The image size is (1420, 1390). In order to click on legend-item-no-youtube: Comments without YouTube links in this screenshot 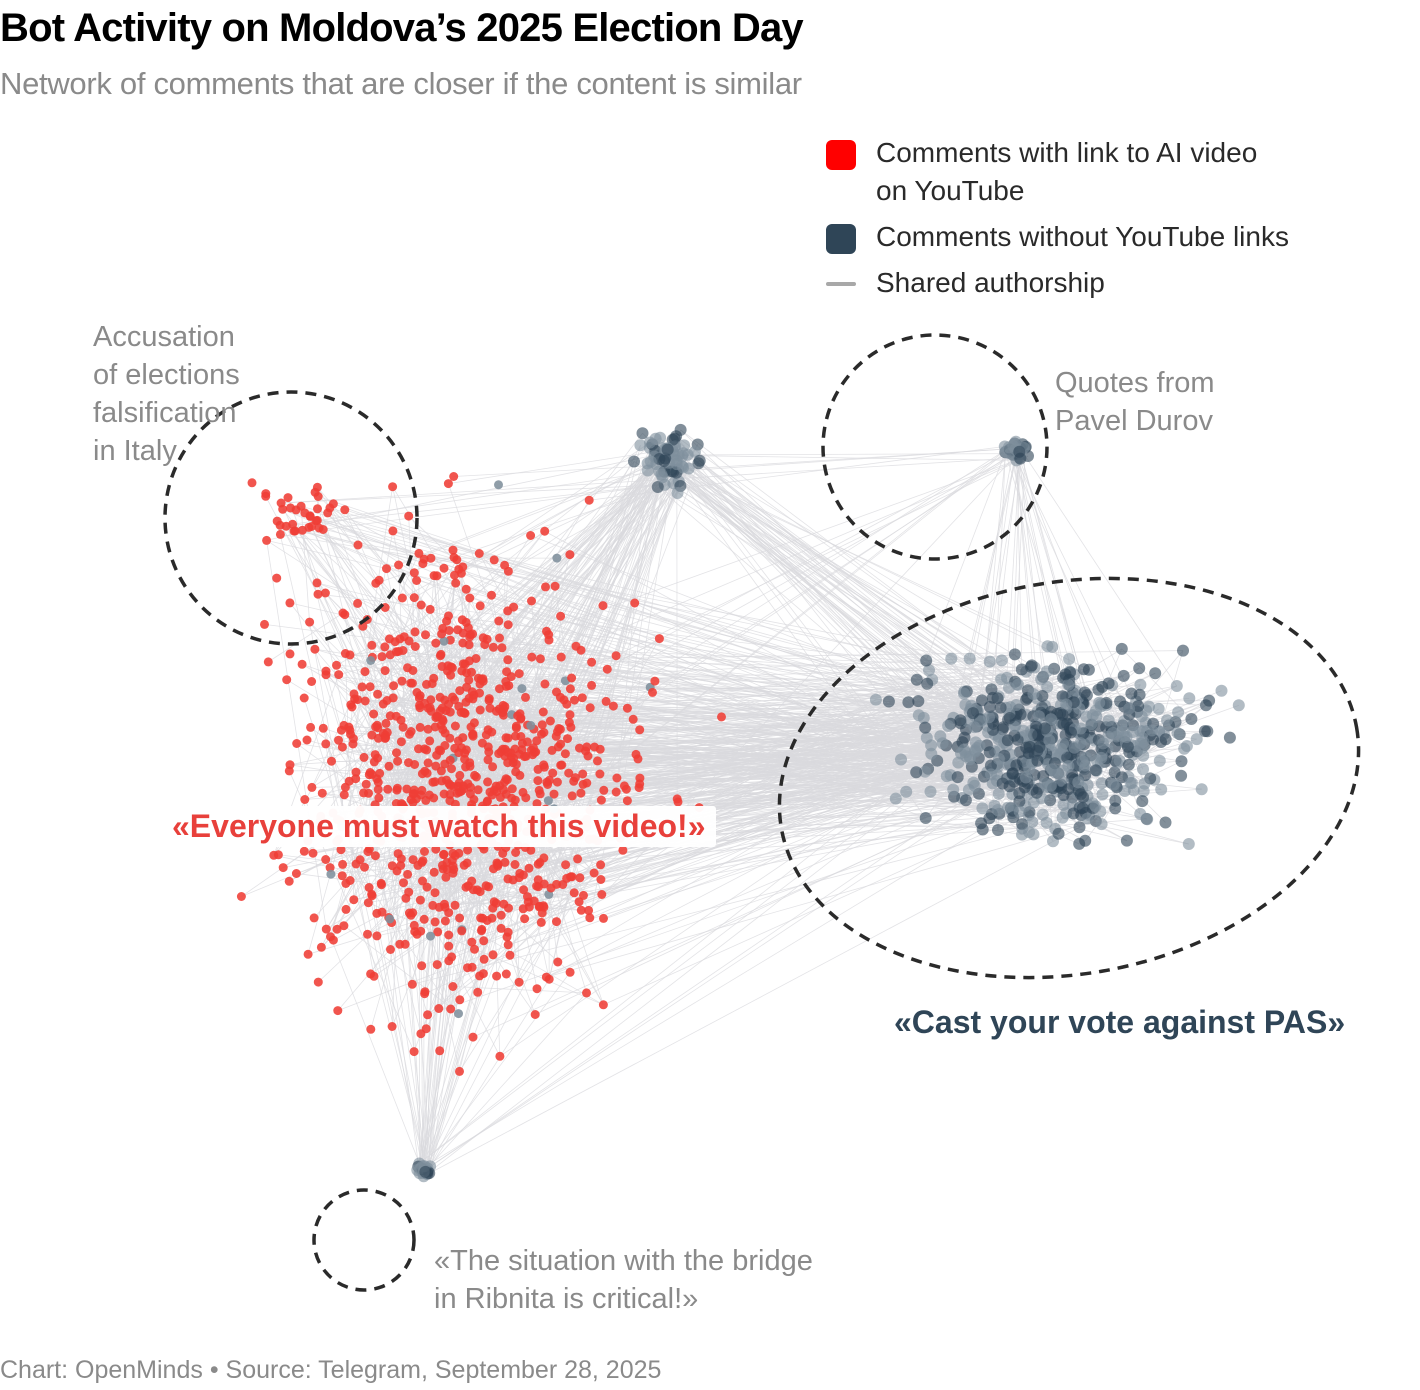, I will do `click(1057, 237)`.